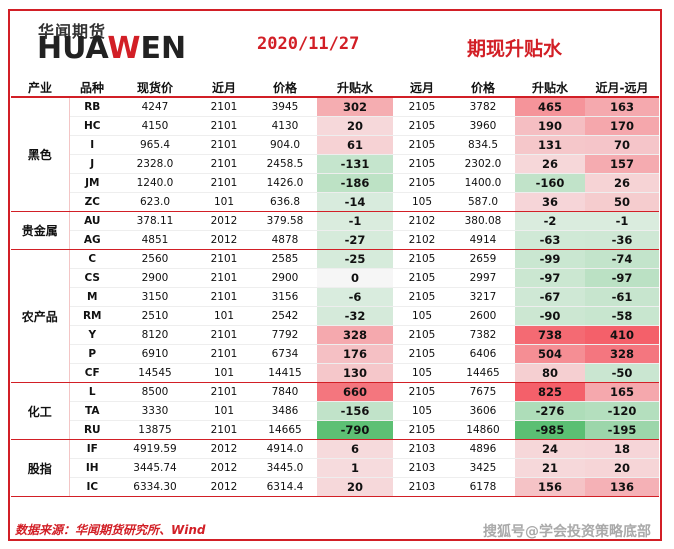 The width and height of the screenshot is (674, 549). What do you see at coordinates (285, 354) in the screenshot?
I see `cell-near-price: 6734` at bounding box center [285, 354].